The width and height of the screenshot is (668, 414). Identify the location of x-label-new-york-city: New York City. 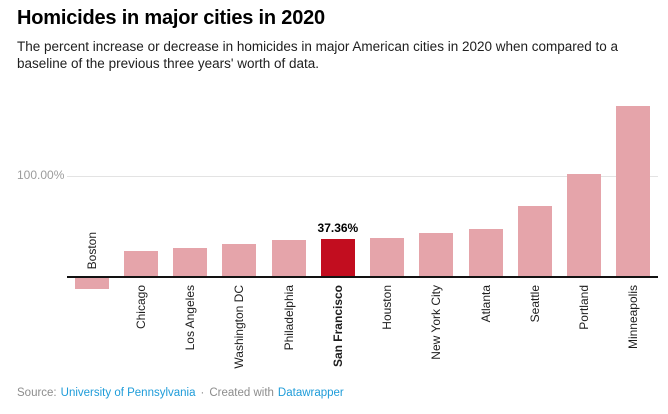
(436, 322).